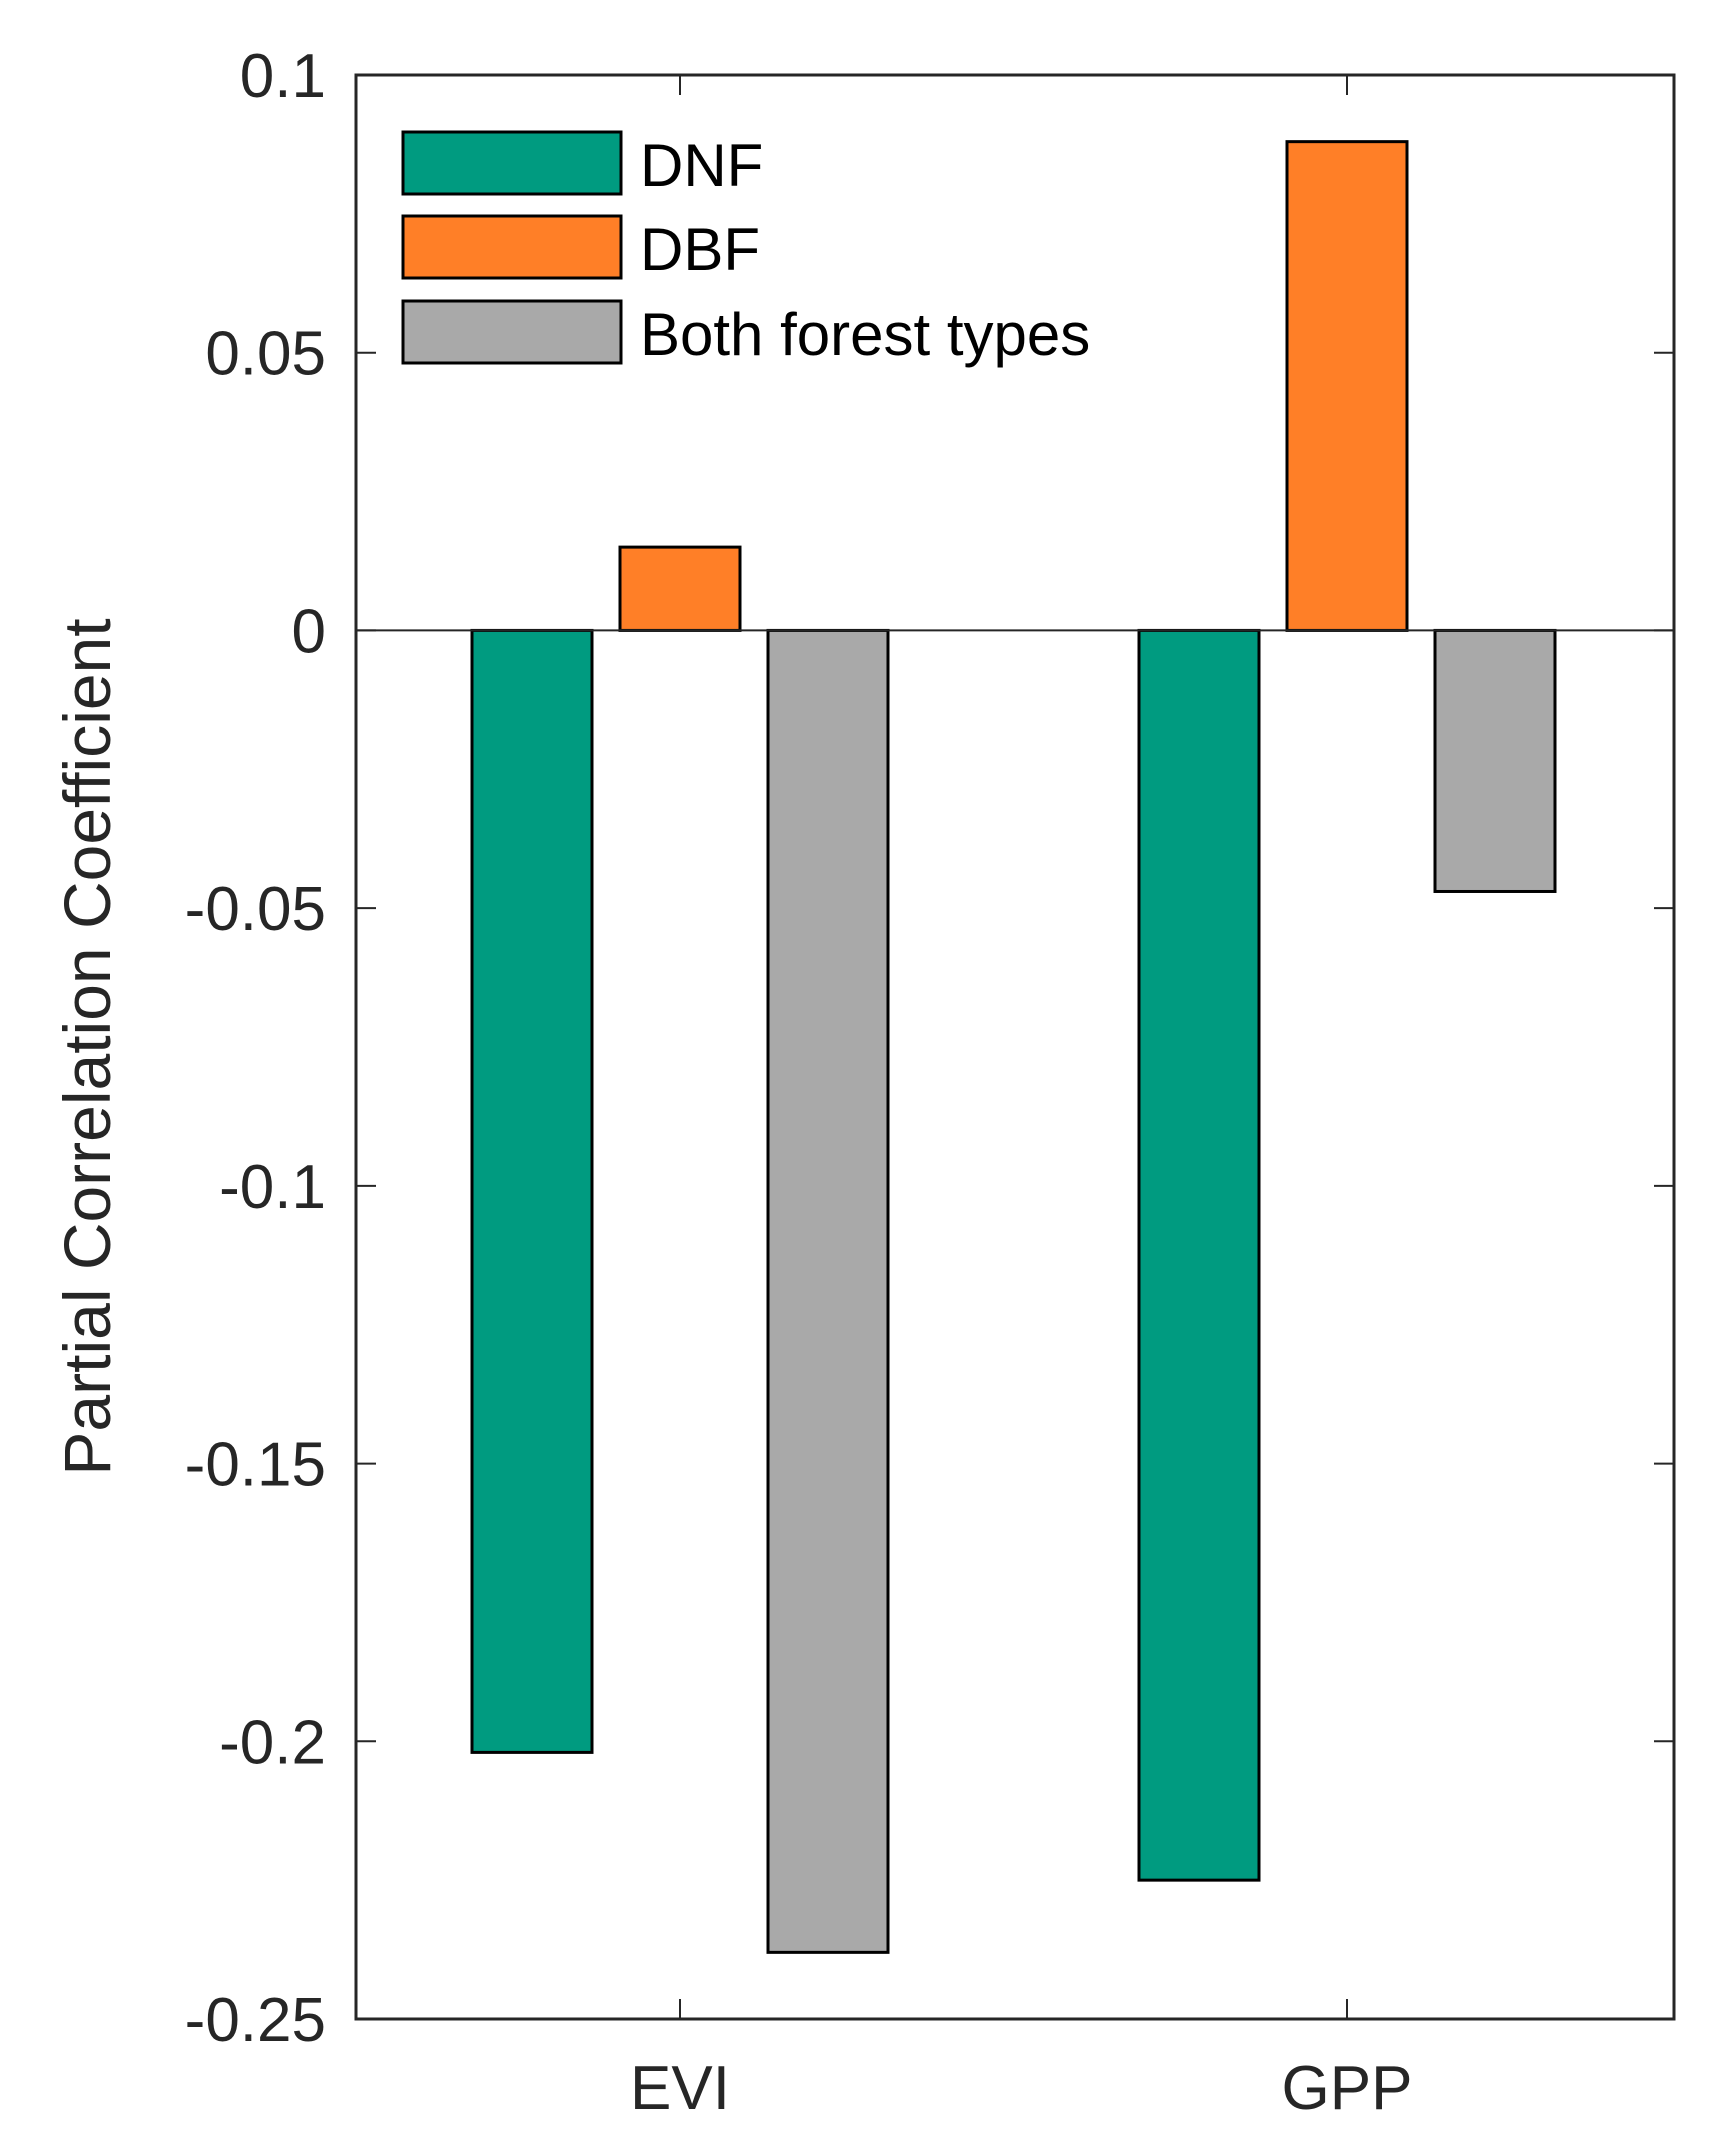  Describe the element at coordinates (680, 2088) in the screenshot. I see `x-tick-label-evi: EVI` at that location.